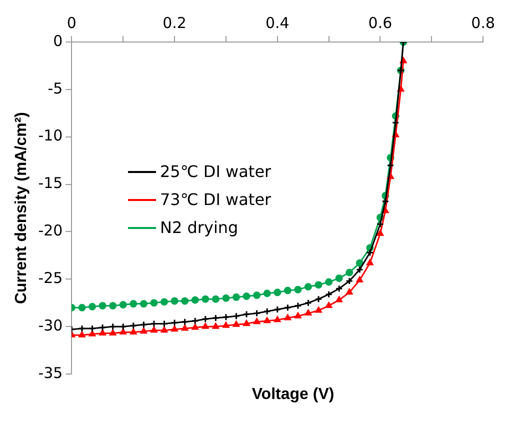 The width and height of the screenshot is (506, 424). Describe the element at coordinates (71, 23) in the screenshot. I see `x-tick-label: 0` at that location.